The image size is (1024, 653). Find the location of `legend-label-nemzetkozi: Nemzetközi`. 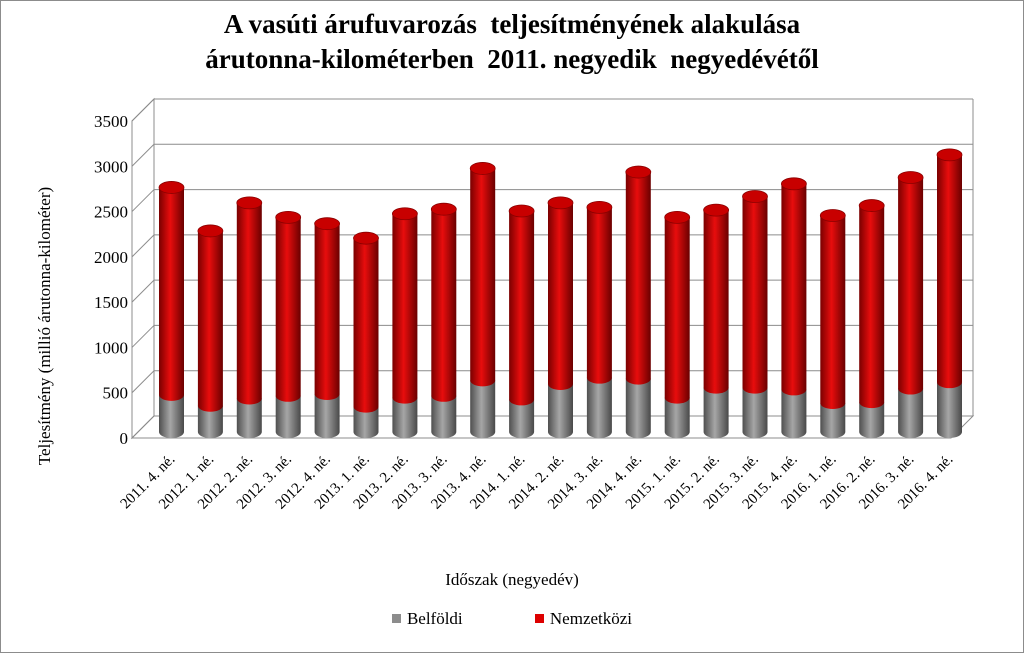

legend-label-nemzetkozi: Nemzetközi is located at coordinates (591, 618).